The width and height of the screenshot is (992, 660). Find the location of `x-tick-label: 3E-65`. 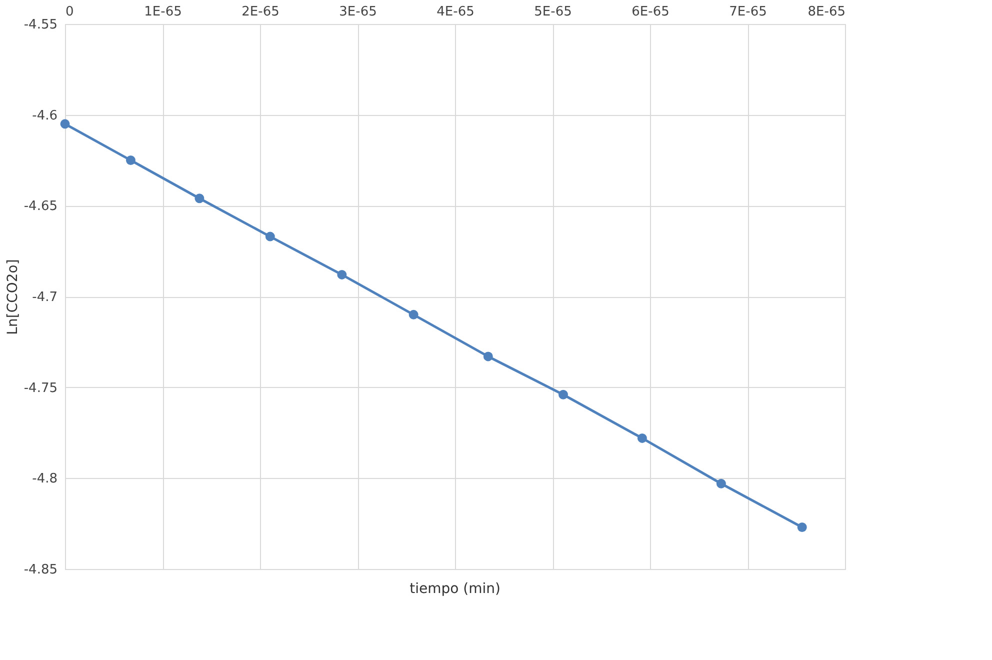

x-tick-label: 3E-65 is located at coordinates (358, 12).